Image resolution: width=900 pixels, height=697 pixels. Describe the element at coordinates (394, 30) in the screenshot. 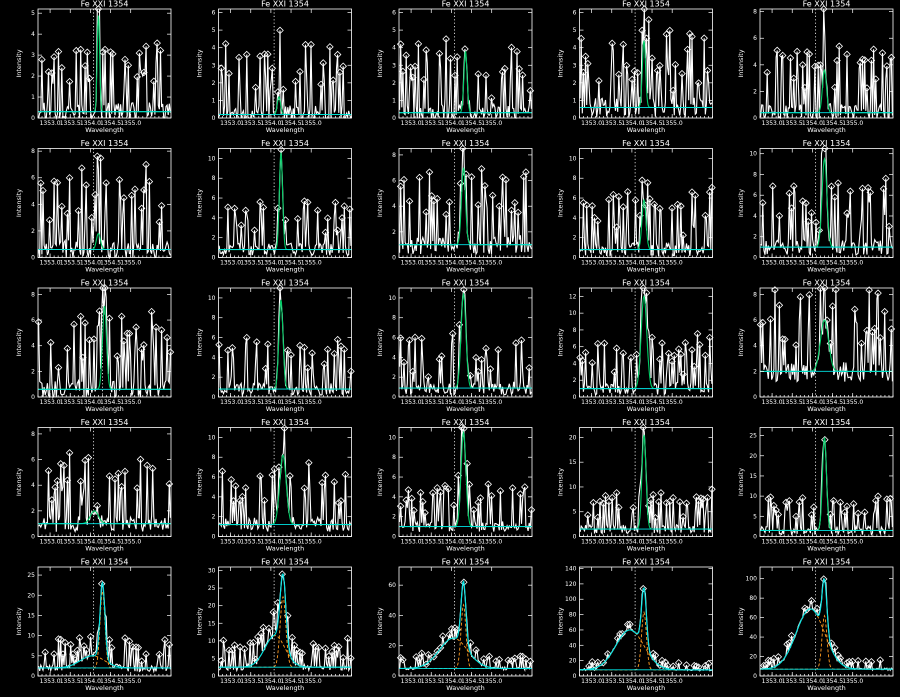

I see `y-tick-label: 5` at that location.